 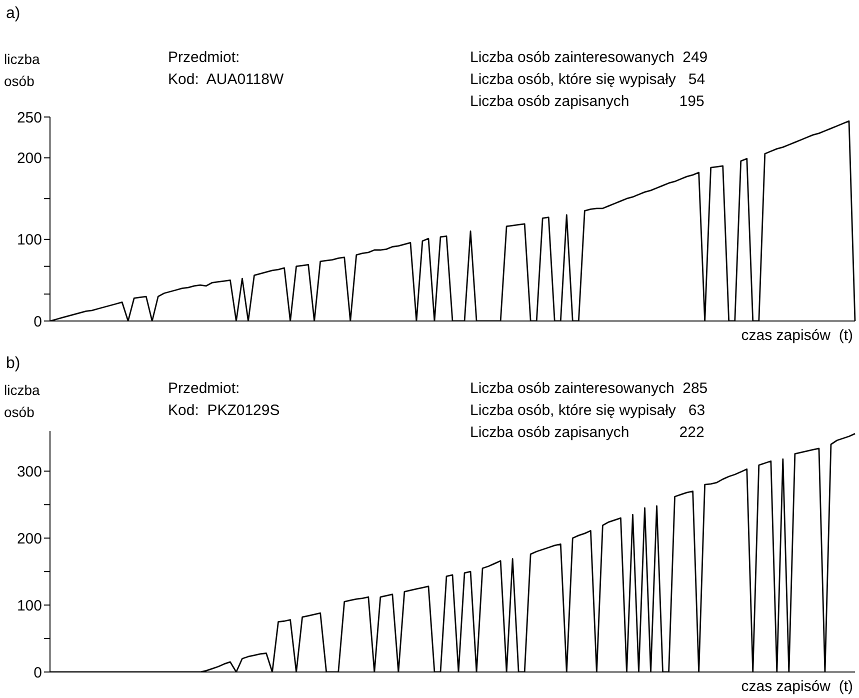 I want to click on text: Liczba osób zapisanych 195, so click(x=587, y=102).